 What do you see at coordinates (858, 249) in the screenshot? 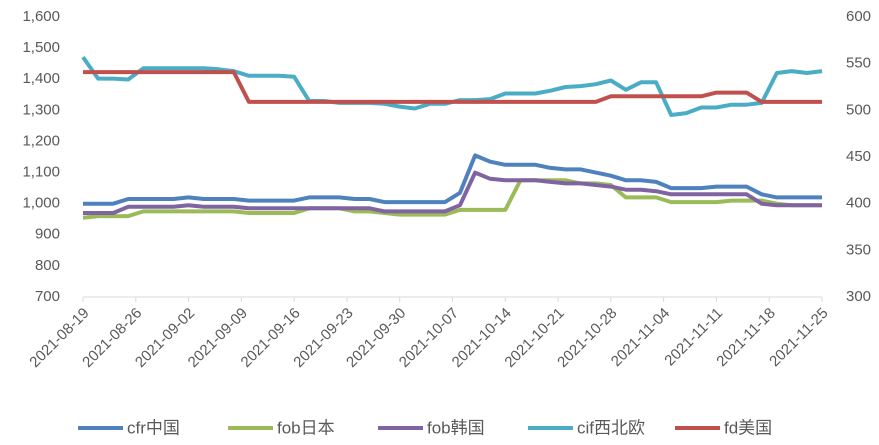
I see `y2-tick-label: 350` at bounding box center [858, 249].